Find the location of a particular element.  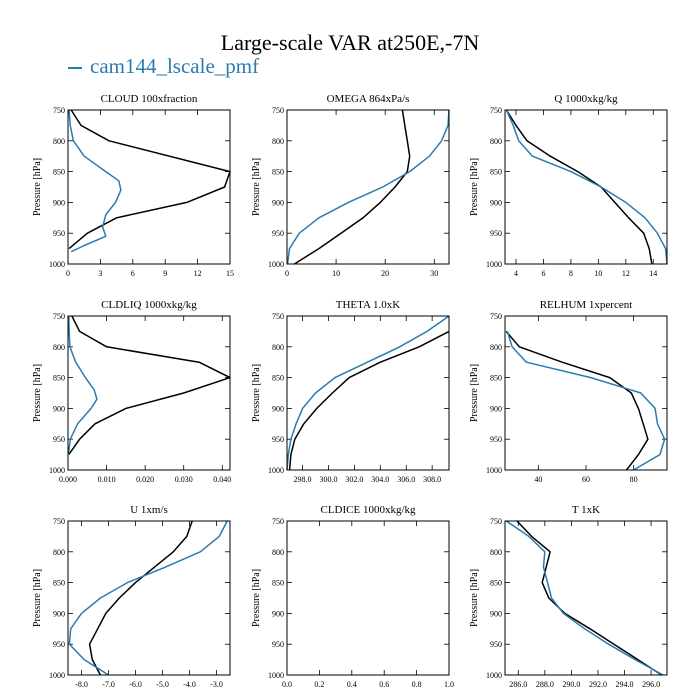

x-tick-label: -8.0 is located at coordinates (81, 684).